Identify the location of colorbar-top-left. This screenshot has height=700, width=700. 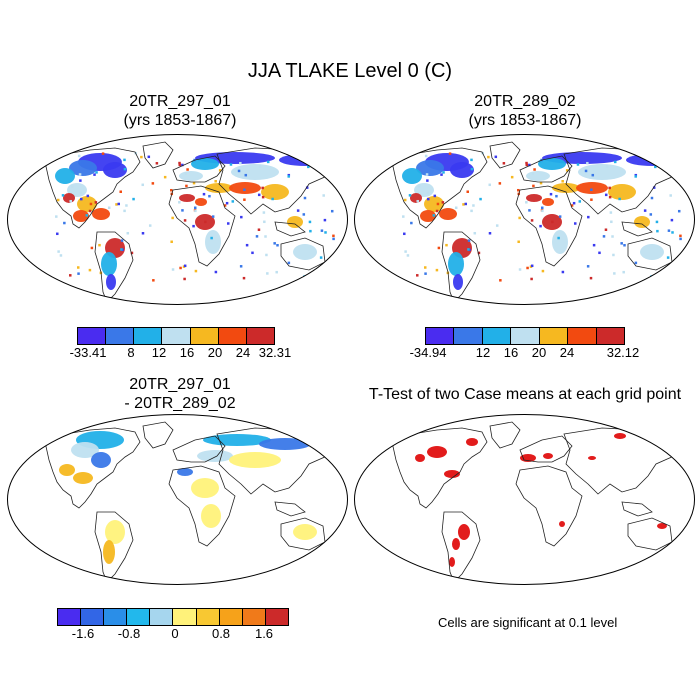
(176, 336).